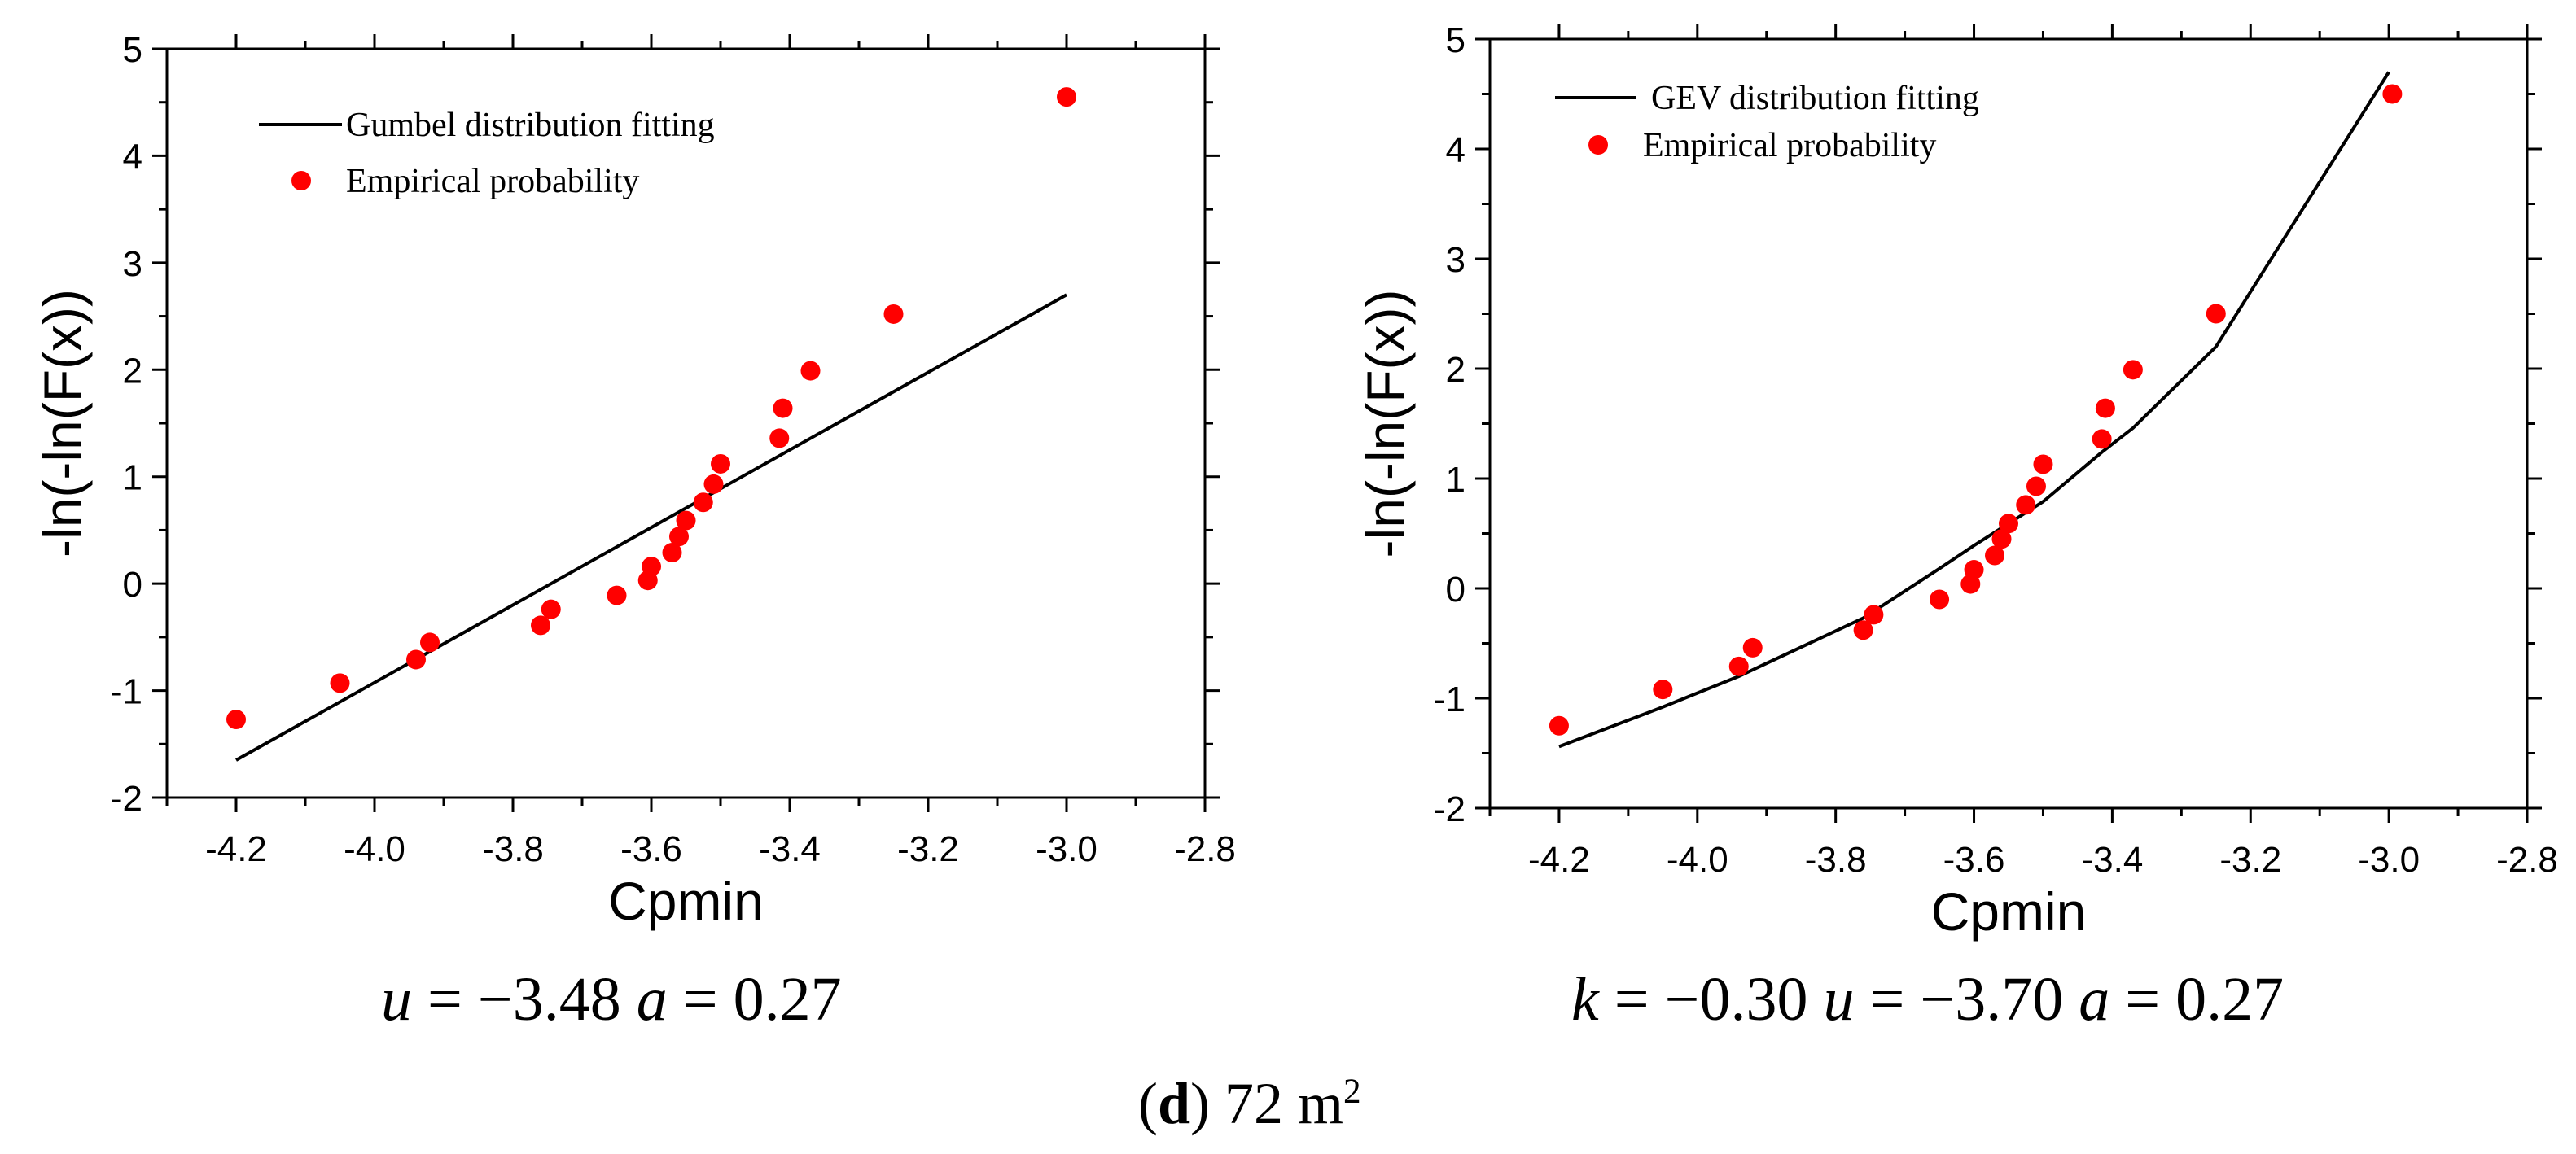 The width and height of the screenshot is (2576, 1154). I want to click on panel-caption: (d) 72 m2, so click(1249, 1103).